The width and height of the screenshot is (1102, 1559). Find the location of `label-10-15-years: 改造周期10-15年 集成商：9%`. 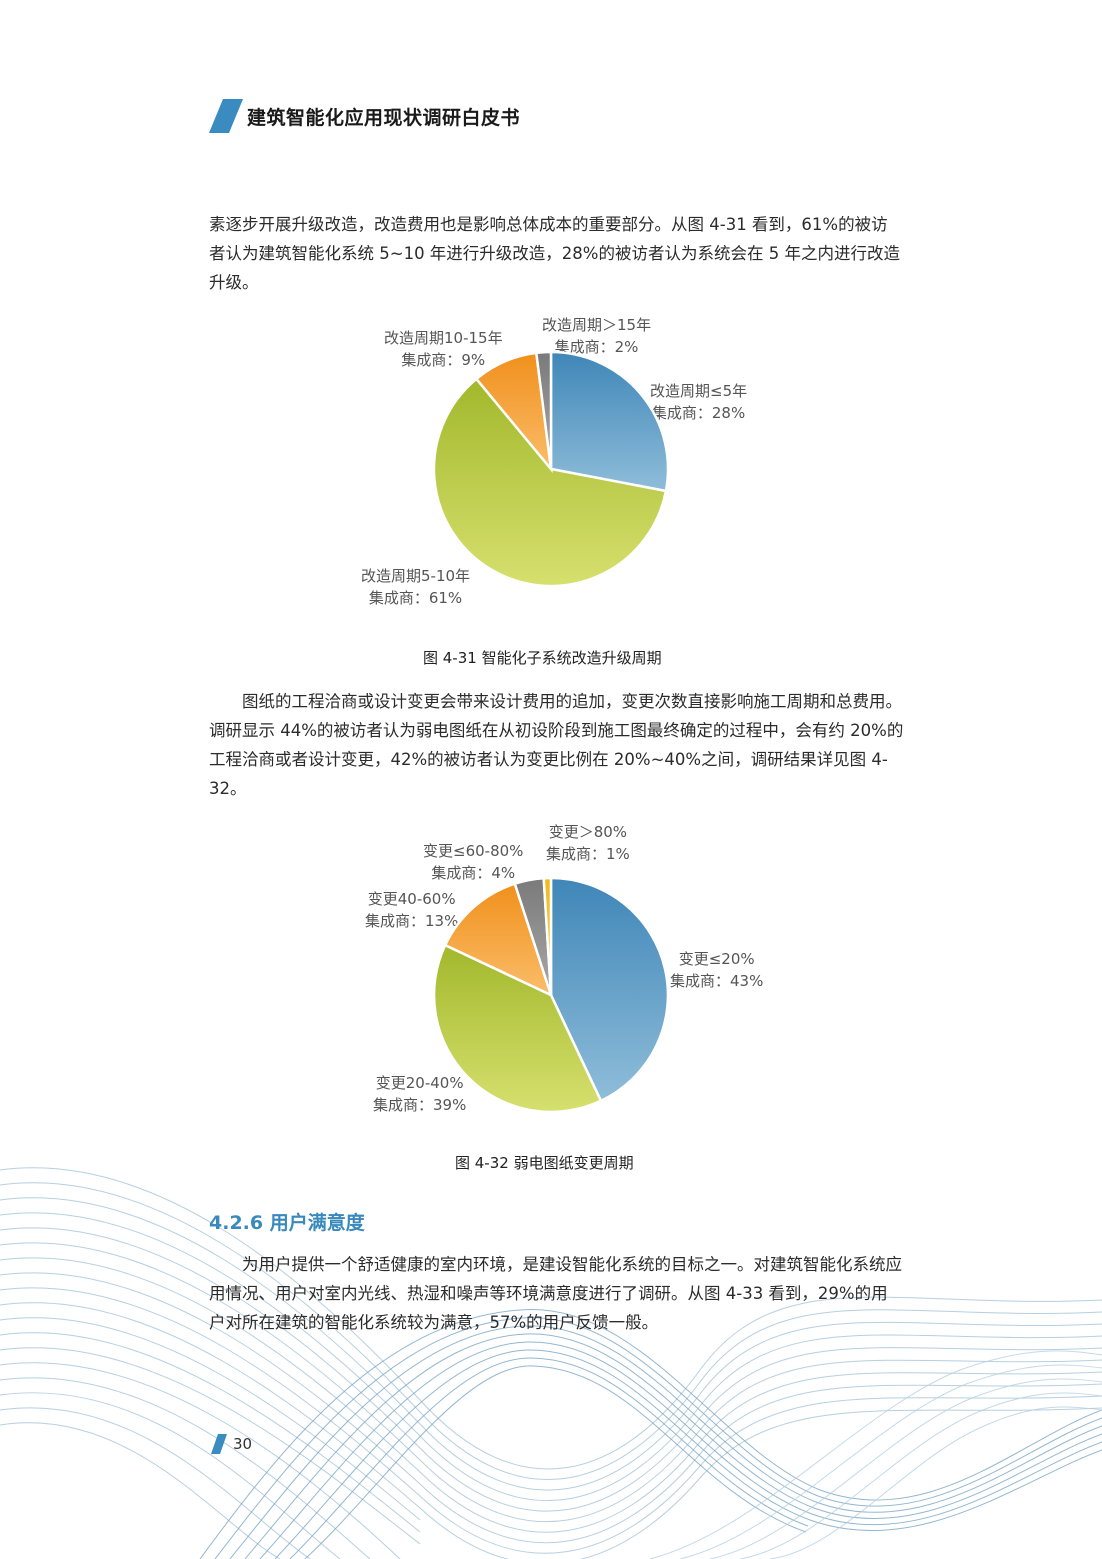

label-10-15-years: 改造周期10-15年 集成商：9% is located at coordinates (443, 349).